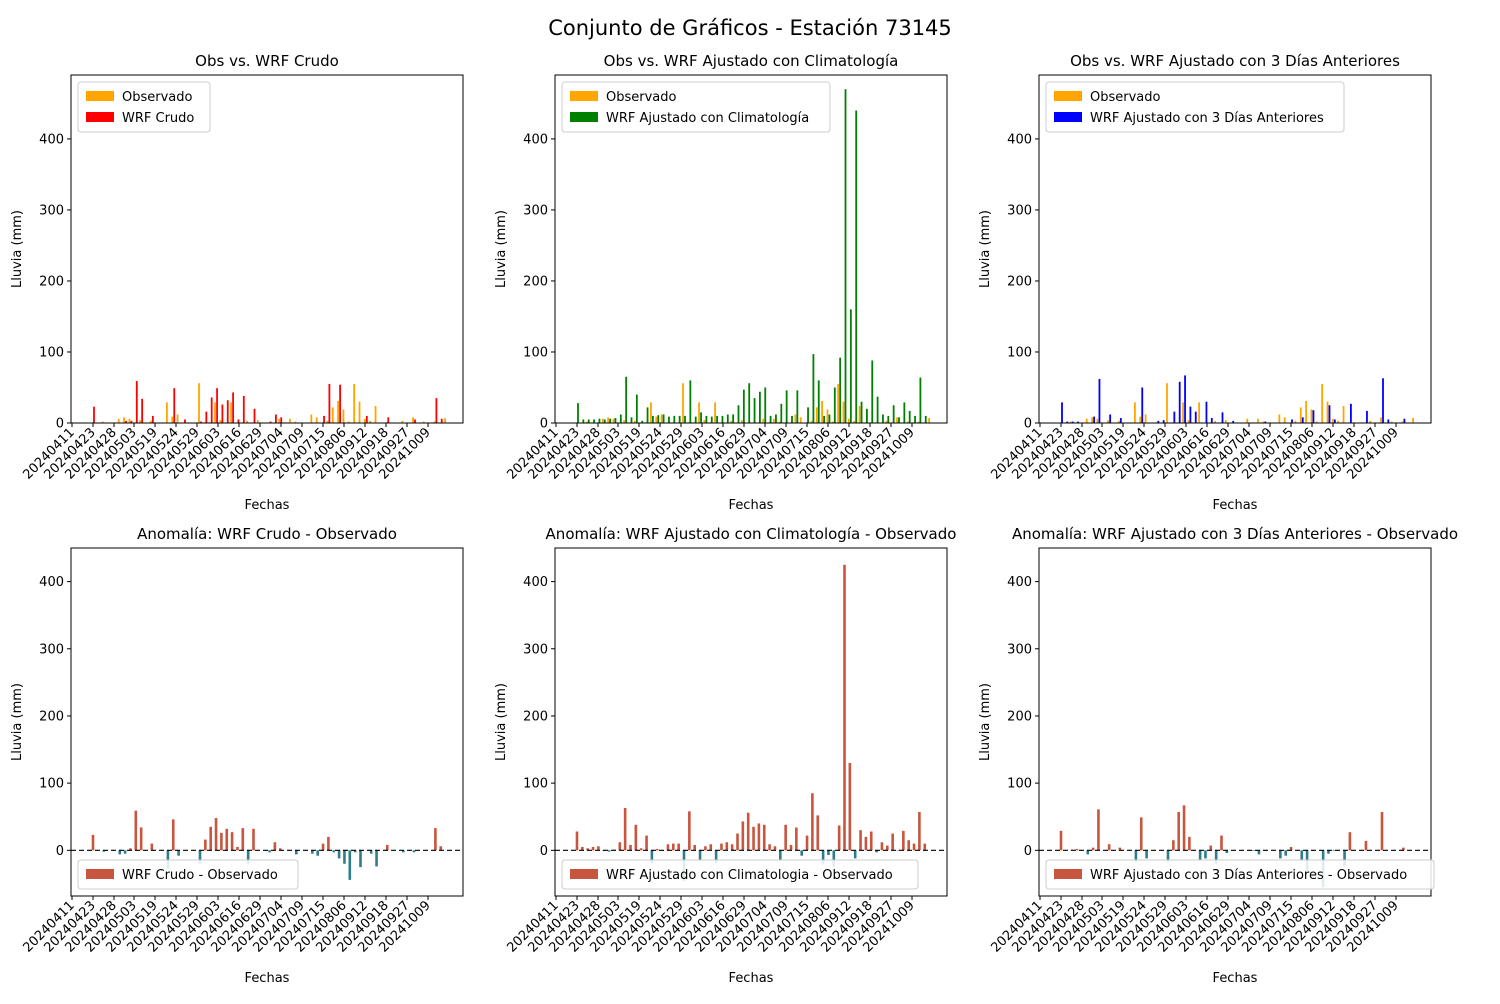  I want to click on legend-label: WRF Crudo - Observado, so click(200, 875).